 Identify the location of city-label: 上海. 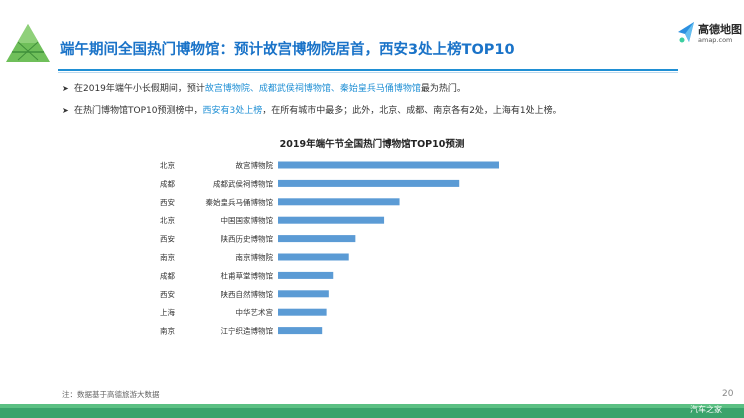
(167, 312).